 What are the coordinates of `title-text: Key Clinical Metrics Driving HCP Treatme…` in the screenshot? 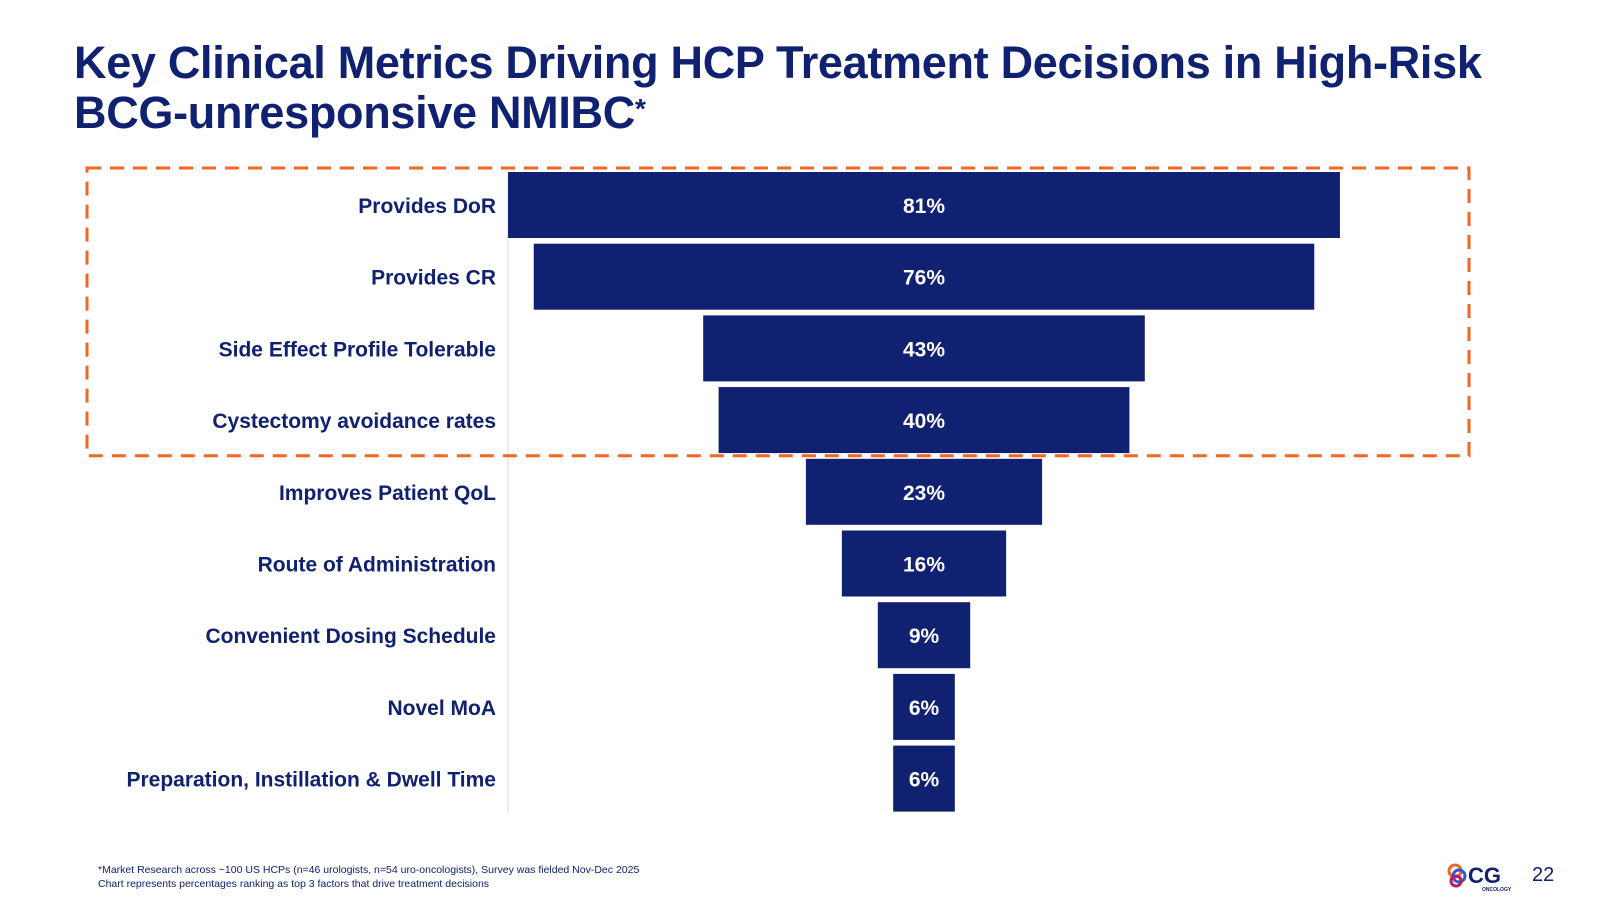 It's located at (778, 87).